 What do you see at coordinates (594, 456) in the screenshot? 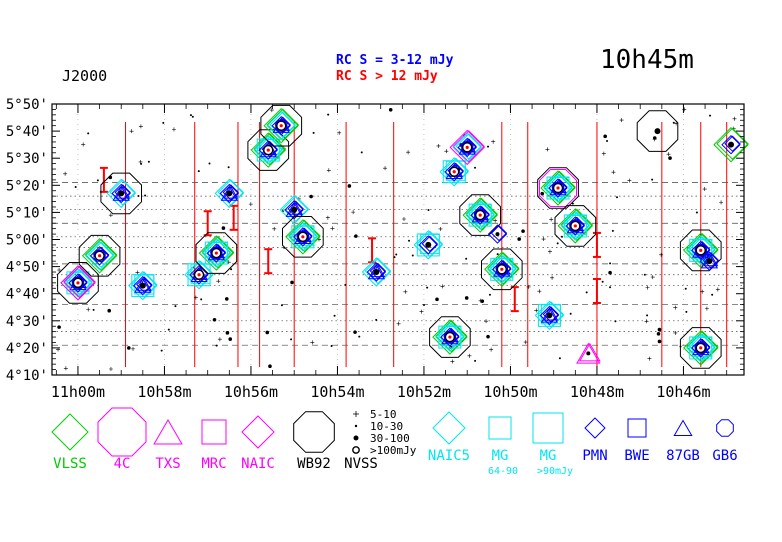
I see `legend-label: PMN` at bounding box center [594, 456].